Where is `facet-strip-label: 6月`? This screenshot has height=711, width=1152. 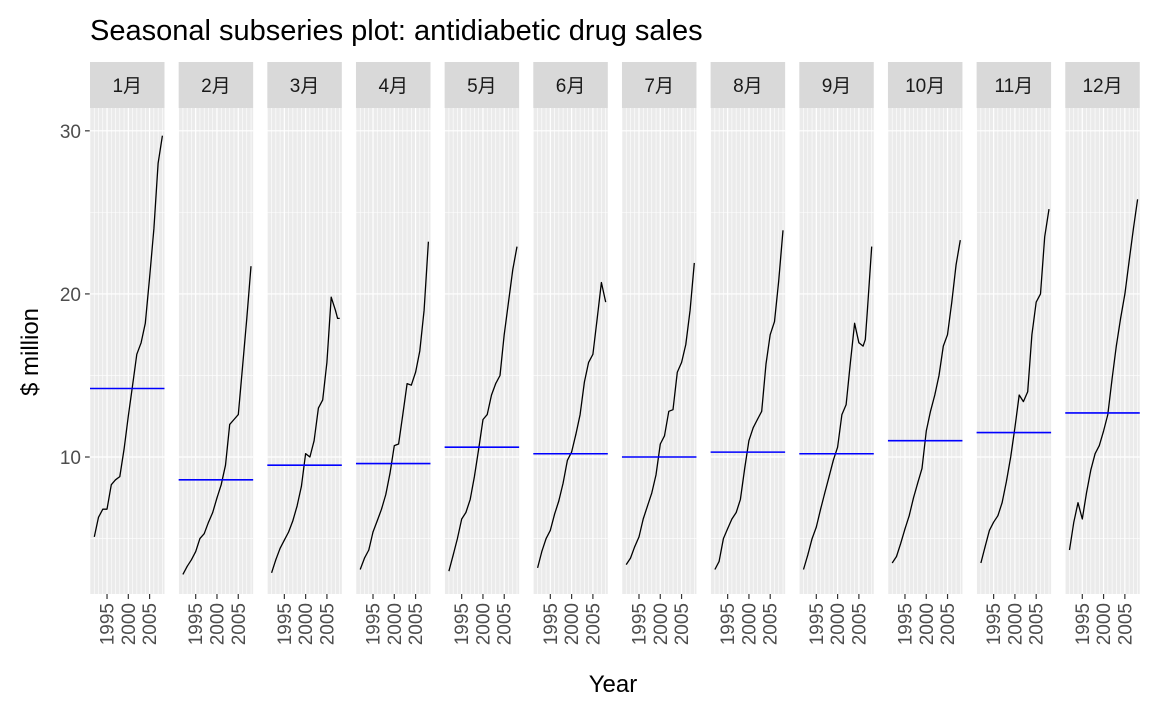 facet-strip-label: 6月 is located at coordinates (571, 86).